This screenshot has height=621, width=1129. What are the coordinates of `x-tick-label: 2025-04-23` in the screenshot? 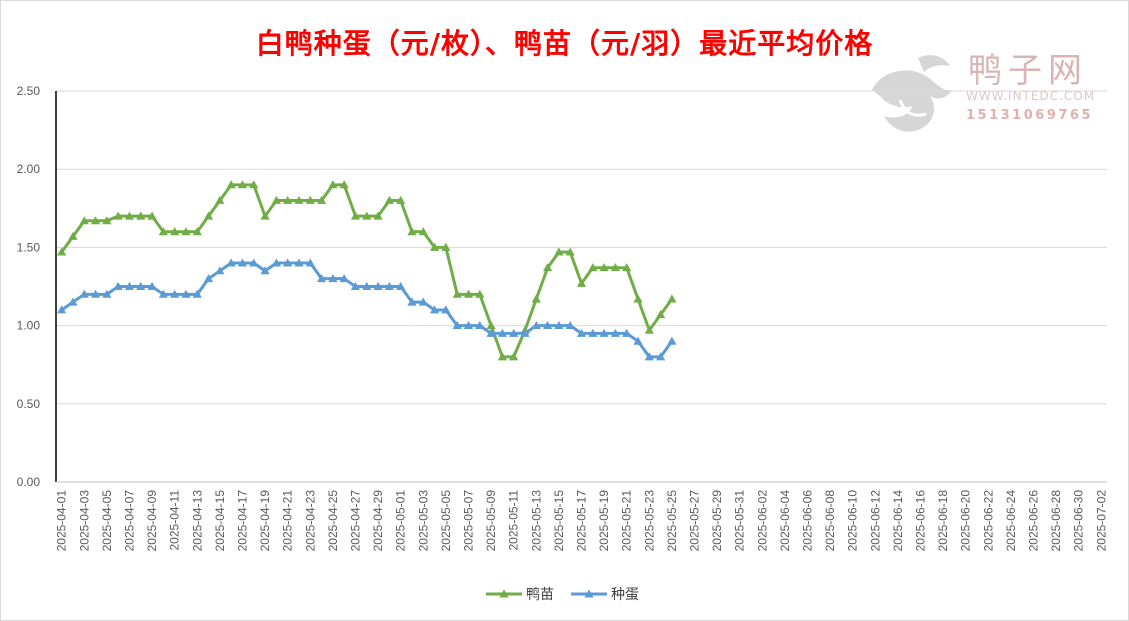 It's located at (310, 521).